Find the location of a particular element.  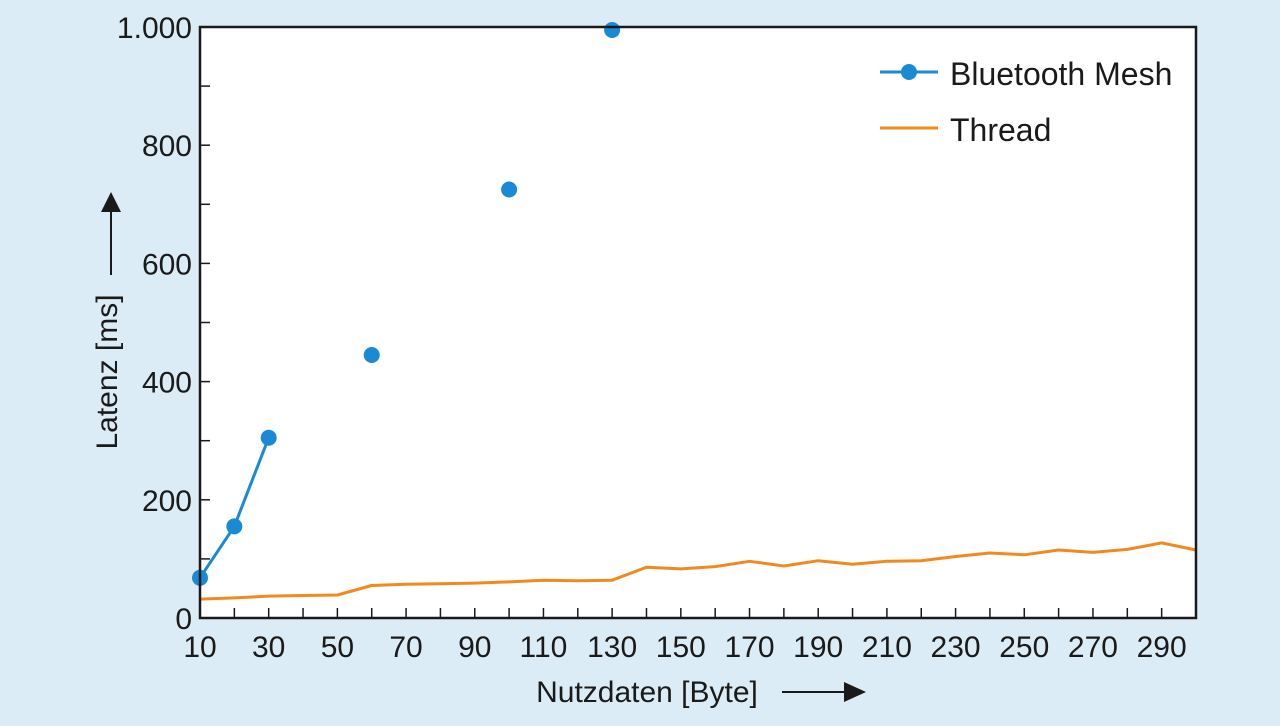

x-tick-label: 130 is located at coordinates (612, 647).